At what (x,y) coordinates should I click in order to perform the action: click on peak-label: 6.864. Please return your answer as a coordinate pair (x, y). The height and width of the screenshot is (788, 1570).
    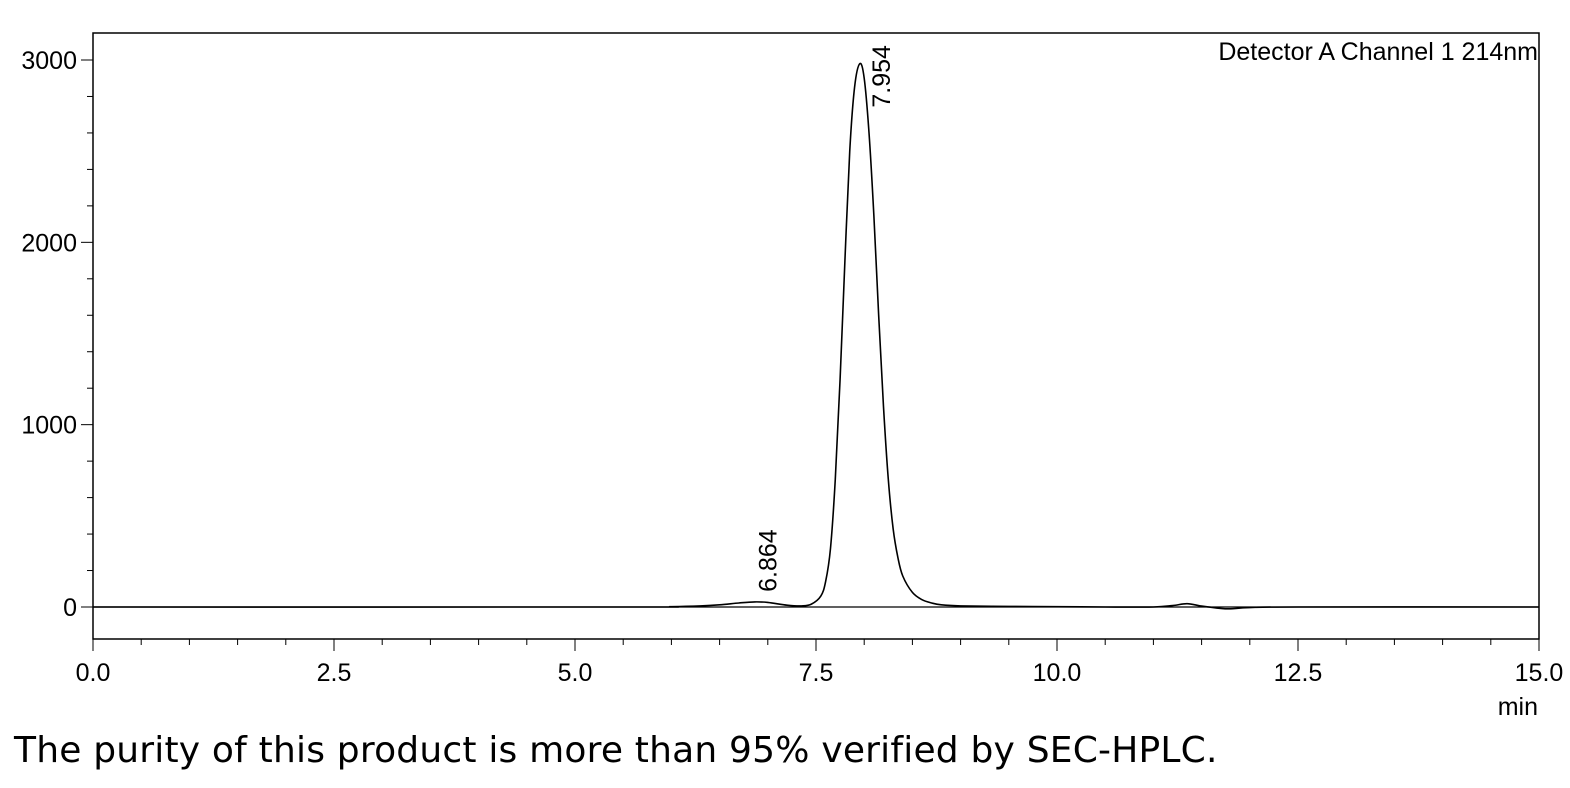
    Looking at the image, I should click on (769, 560).